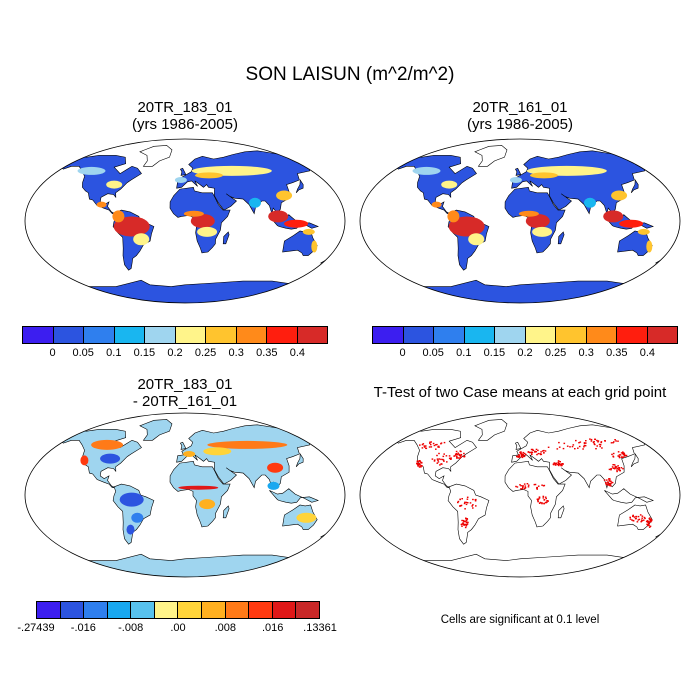 The height and width of the screenshot is (700, 700). I want to click on land-japan, so click(299, 186).